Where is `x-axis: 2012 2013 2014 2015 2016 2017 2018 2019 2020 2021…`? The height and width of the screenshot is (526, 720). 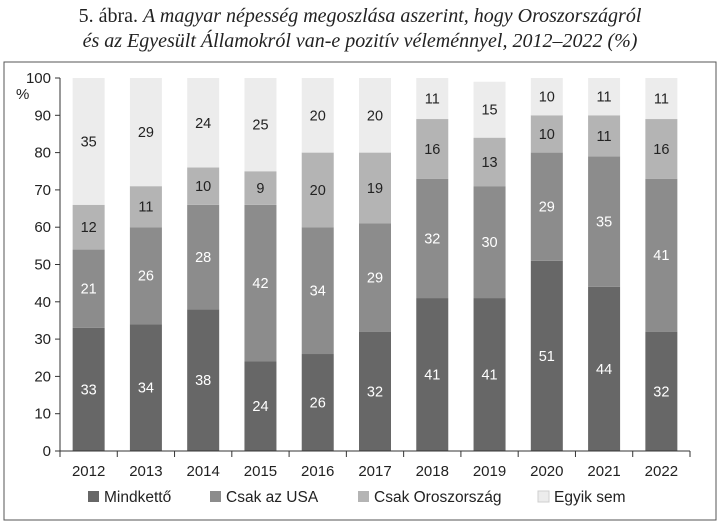
x-axis: 2012 2013 2014 2015 2016 2017 2018 2019 2020 2021… is located at coordinates (375, 465).